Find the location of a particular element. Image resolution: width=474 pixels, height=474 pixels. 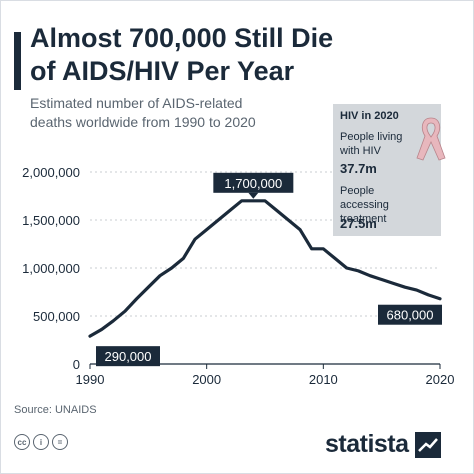

x-tick-label: 2000 is located at coordinates (206, 379).